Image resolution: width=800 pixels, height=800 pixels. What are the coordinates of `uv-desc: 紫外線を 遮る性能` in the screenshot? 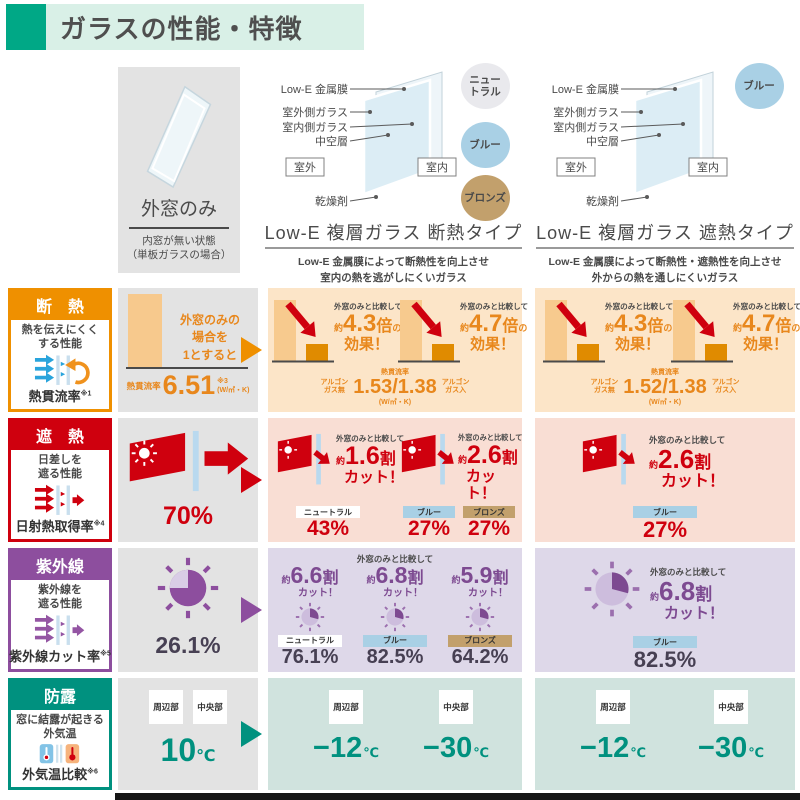 It's located at (60, 597).